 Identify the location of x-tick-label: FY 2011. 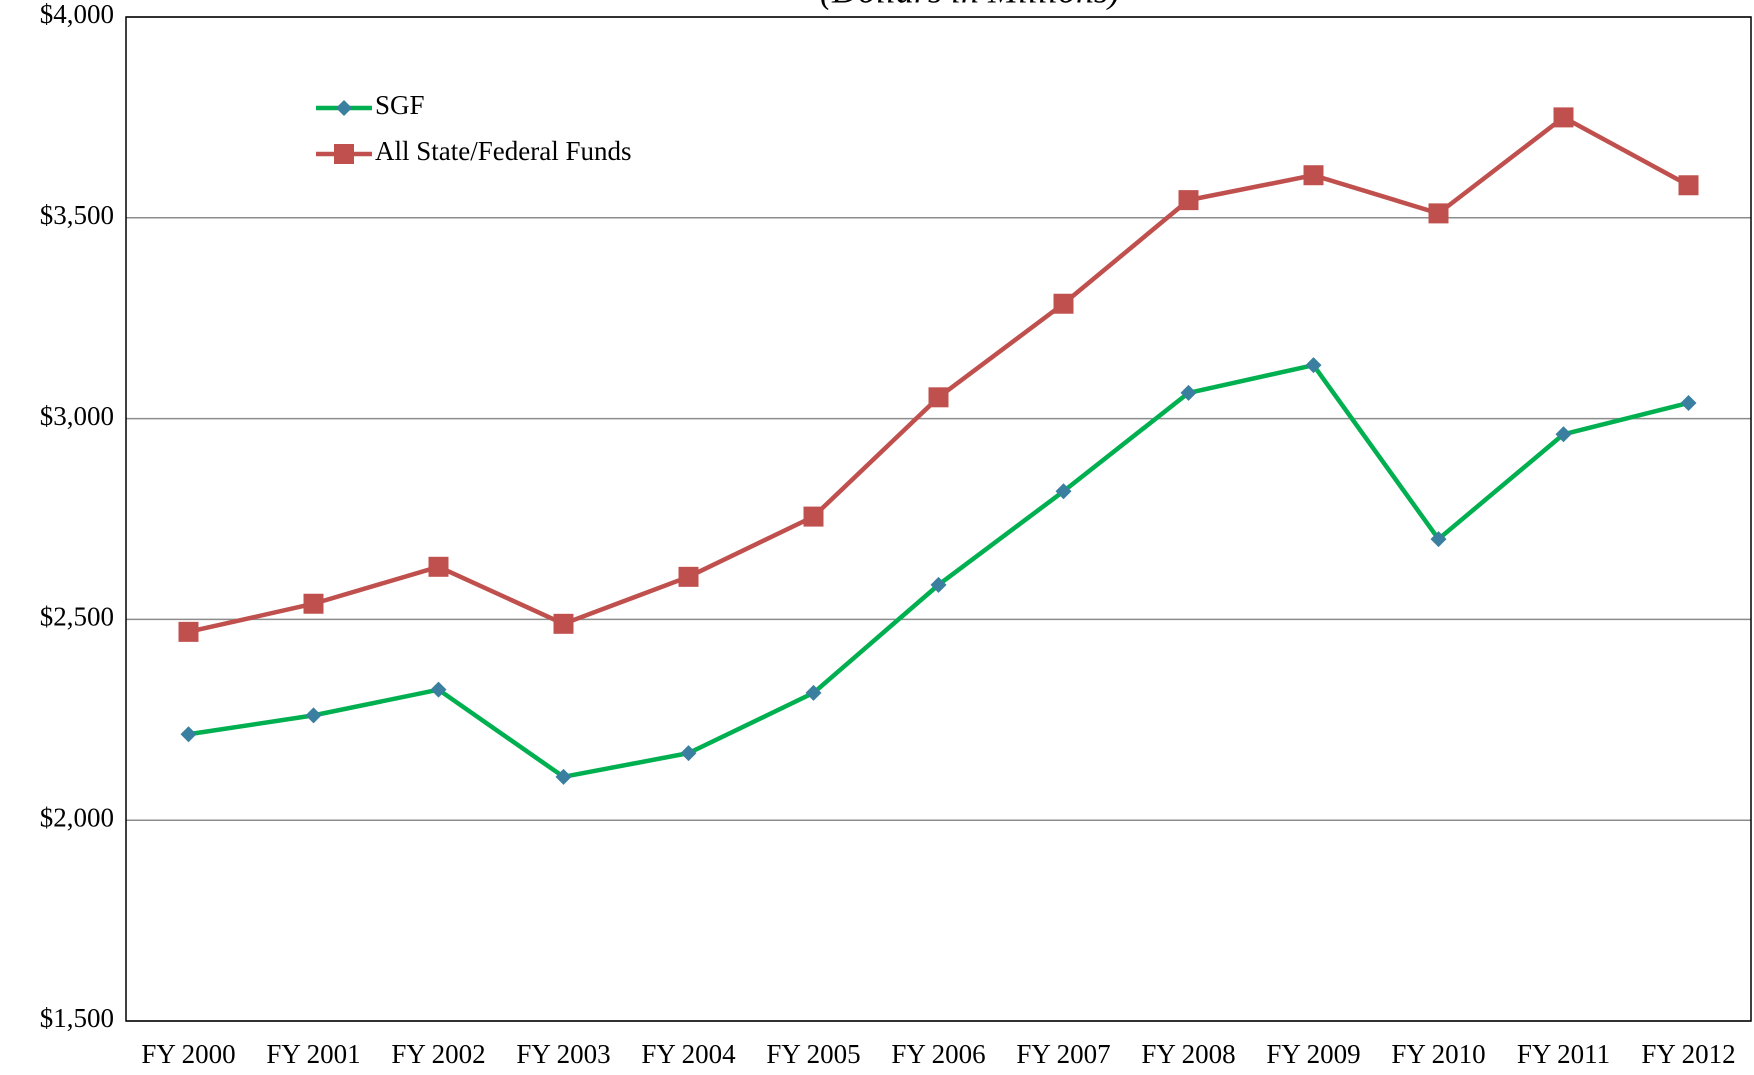
(1563, 1054).